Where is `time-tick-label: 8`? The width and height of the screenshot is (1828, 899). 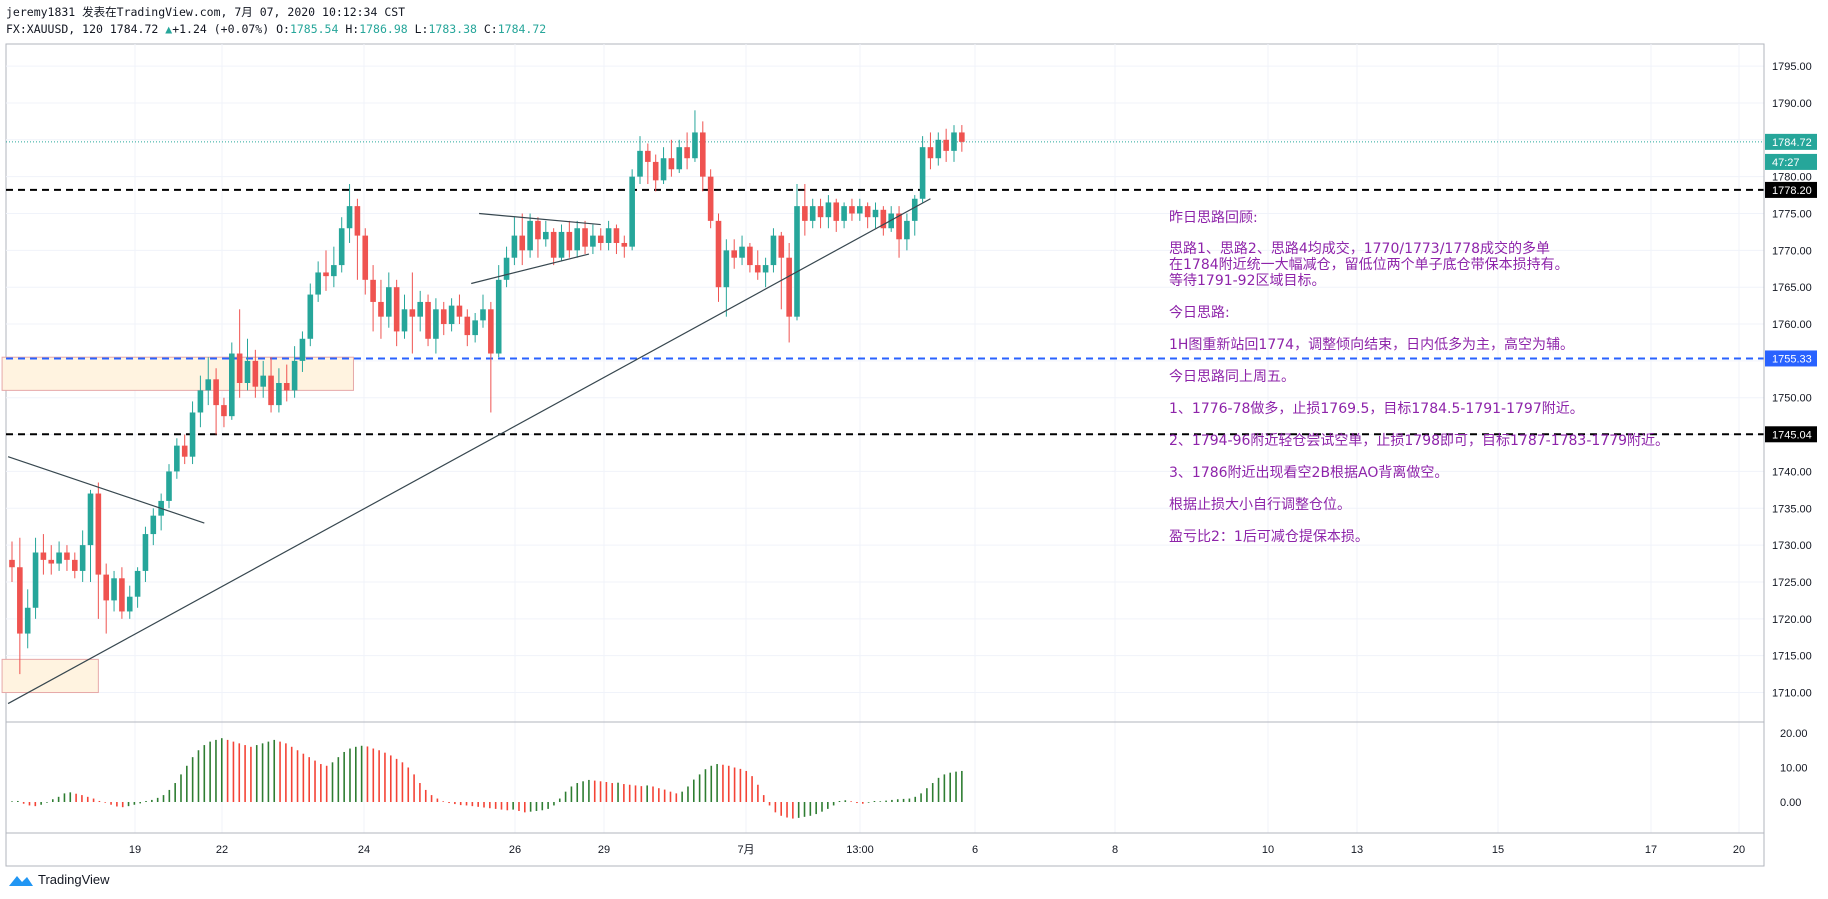
time-tick-label: 8 is located at coordinates (1115, 850).